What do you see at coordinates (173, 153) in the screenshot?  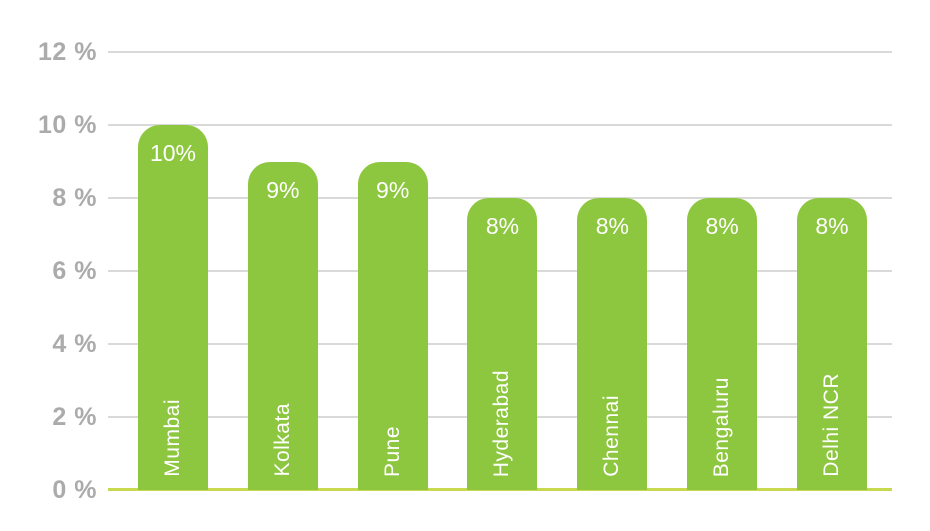 I see `bar-value-label: 10%` at bounding box center [173, 153].